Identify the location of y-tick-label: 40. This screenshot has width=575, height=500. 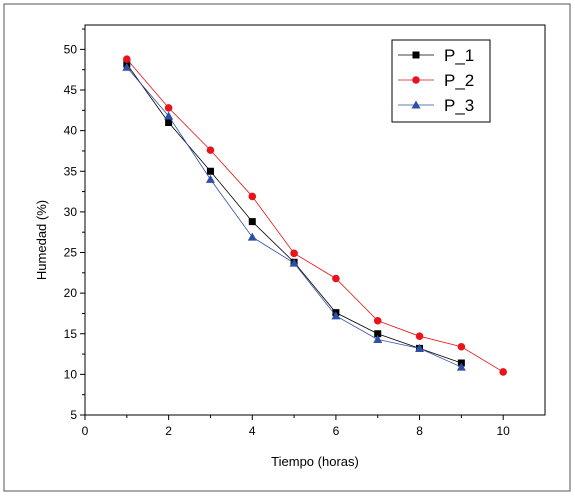
(71, 131).